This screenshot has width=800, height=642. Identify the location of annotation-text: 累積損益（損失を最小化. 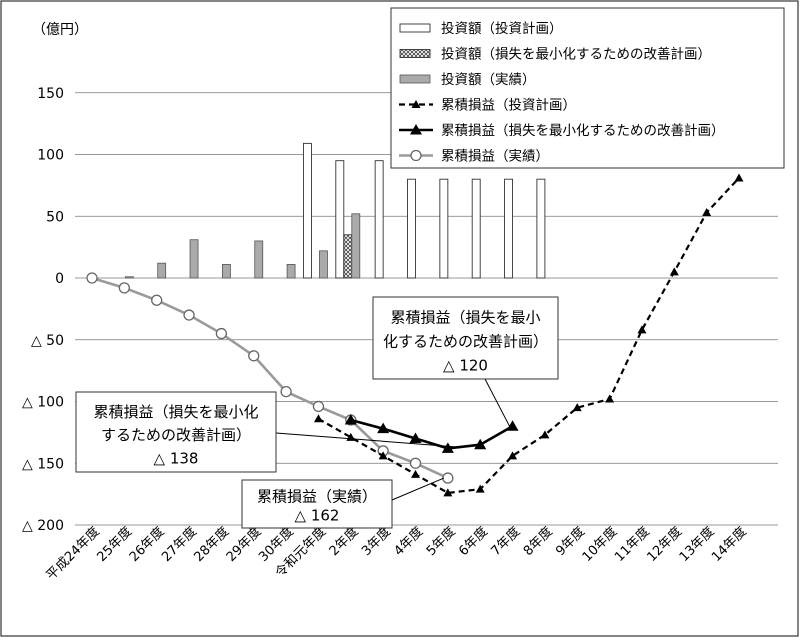
(175, 412).